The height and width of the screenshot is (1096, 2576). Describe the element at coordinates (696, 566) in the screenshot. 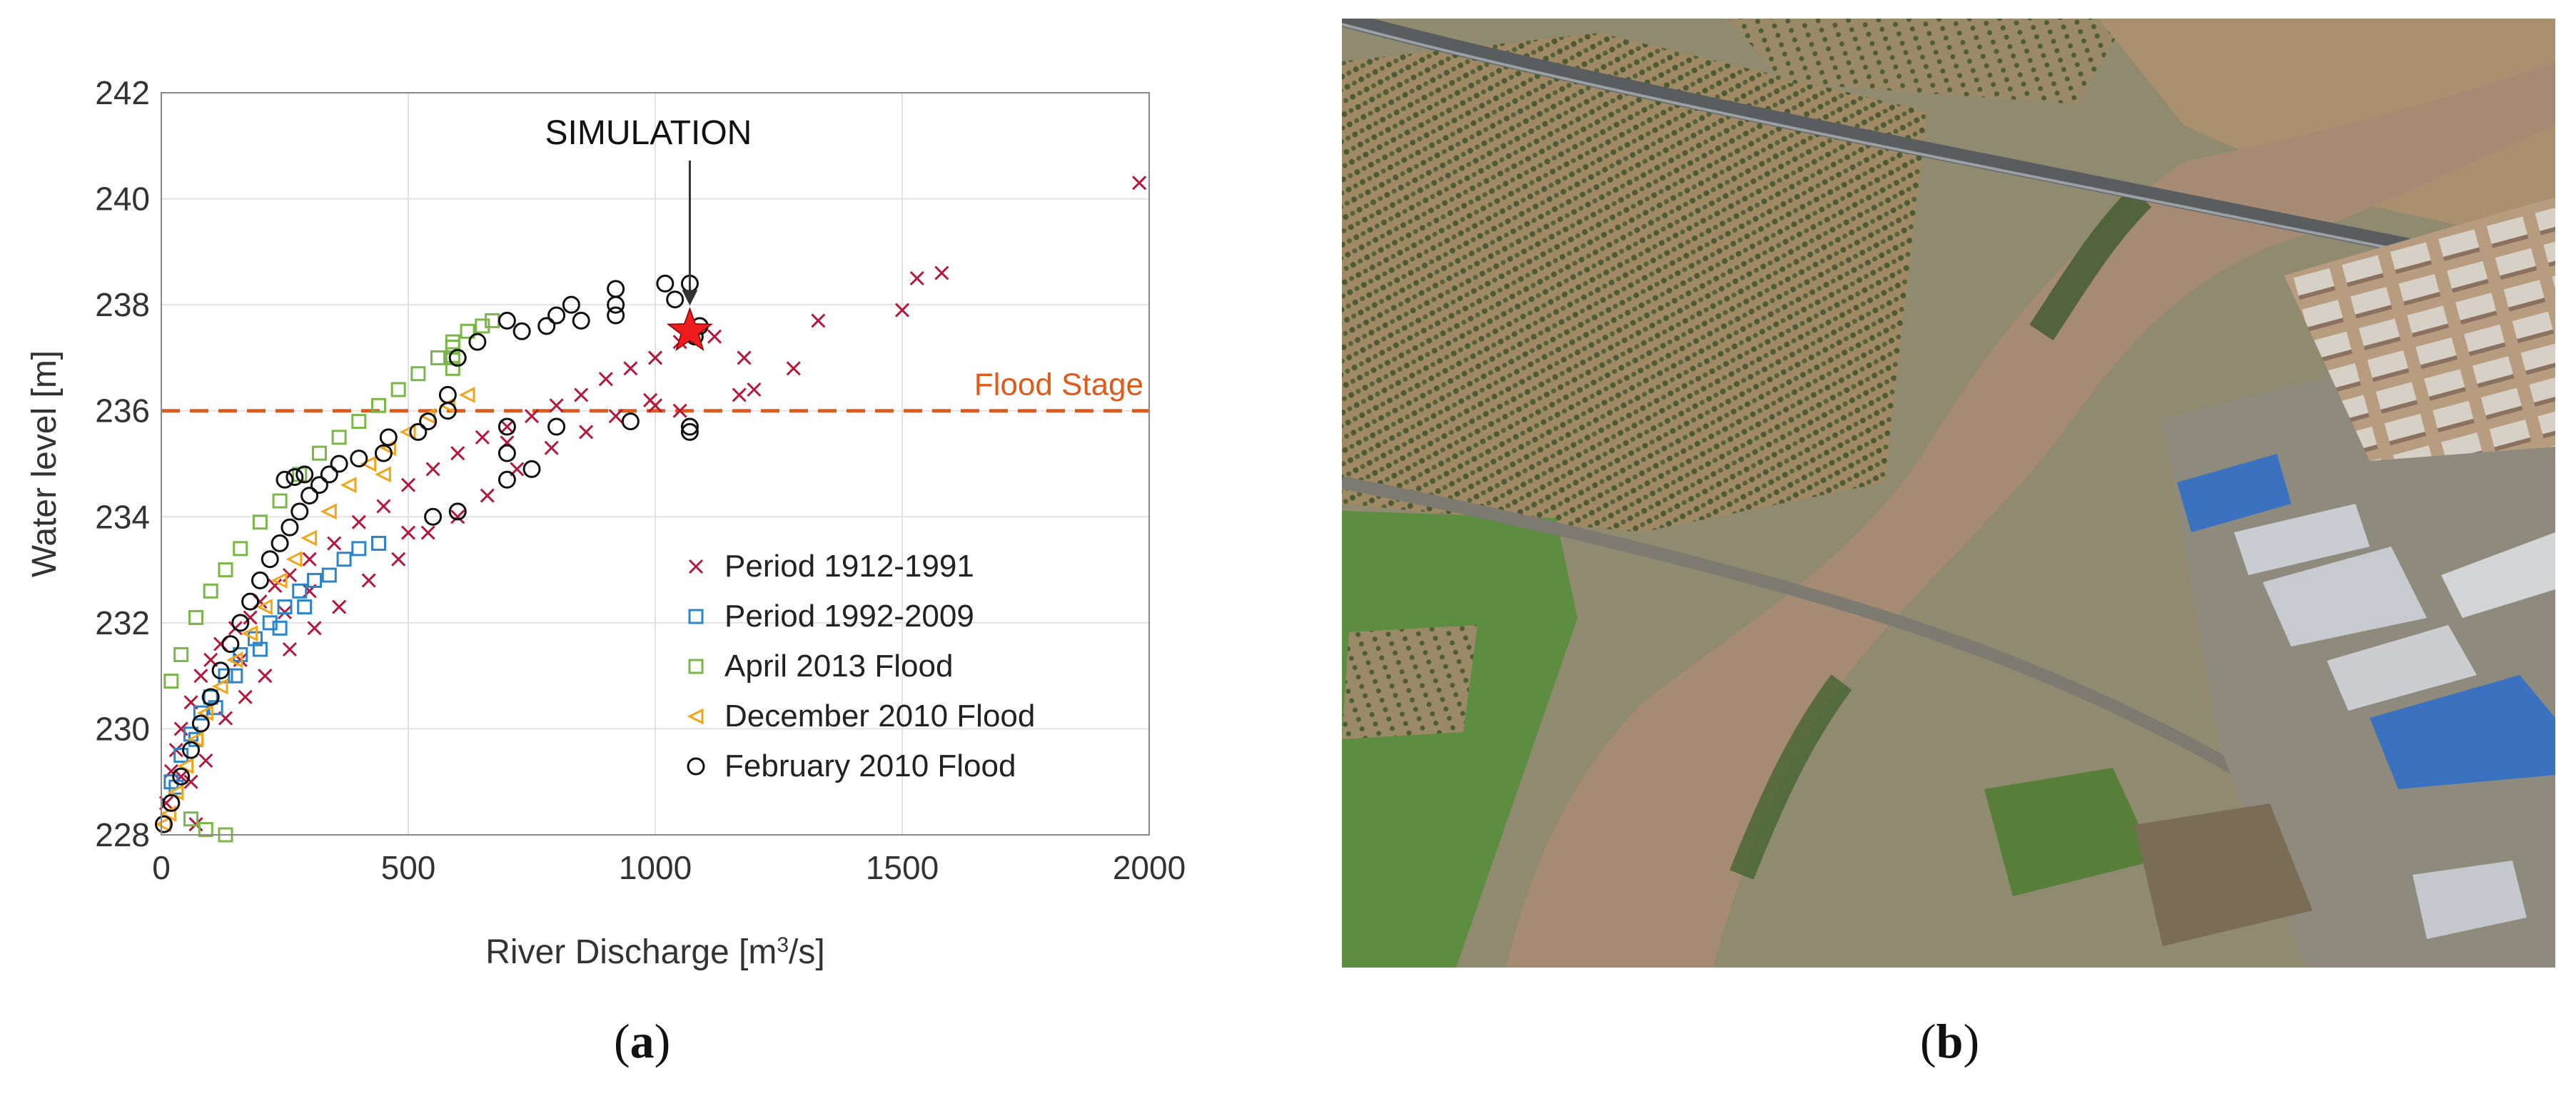

I see `legend-marker` at that location.